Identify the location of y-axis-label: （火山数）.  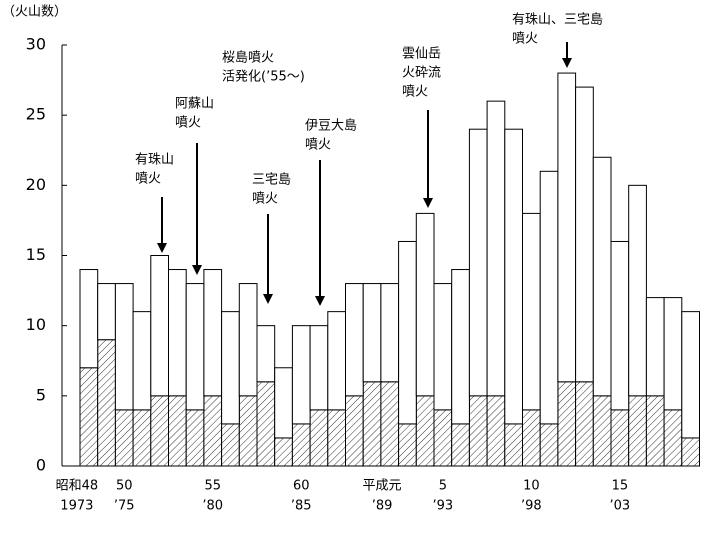
(34, 12).